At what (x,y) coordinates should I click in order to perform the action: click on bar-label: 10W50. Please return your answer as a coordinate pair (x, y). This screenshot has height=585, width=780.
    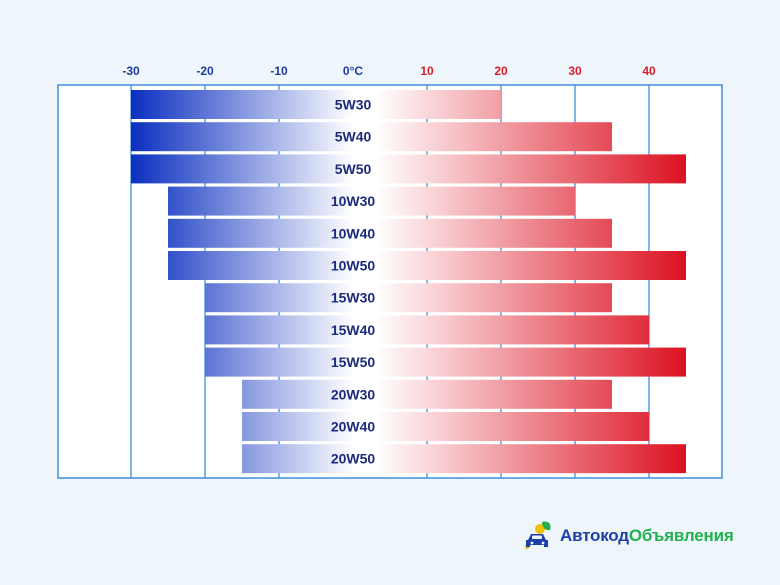
    Looking at the image, I should click on (353, 266).